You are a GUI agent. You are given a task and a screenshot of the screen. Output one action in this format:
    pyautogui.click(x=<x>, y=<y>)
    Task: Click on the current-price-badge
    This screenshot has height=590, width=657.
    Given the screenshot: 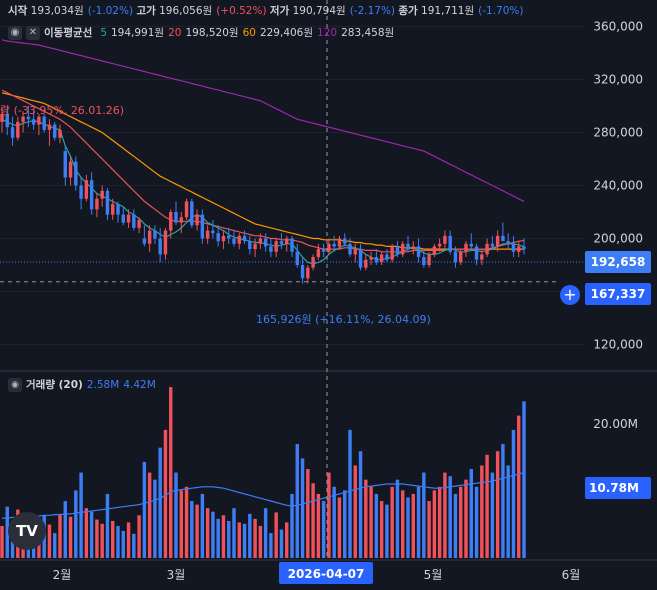 What is the action you would take?
    pyautogui.click(x=618, y=262)
    